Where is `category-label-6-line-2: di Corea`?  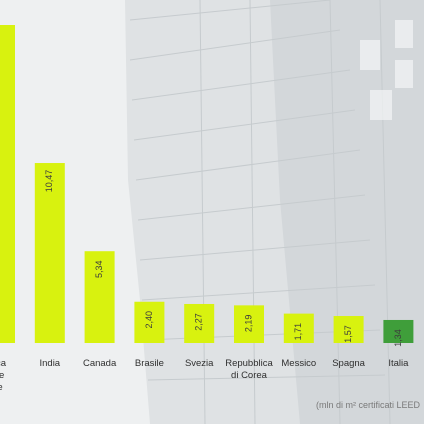
category-label-6-line-2: di Corea is located at coordinates (249, 375).